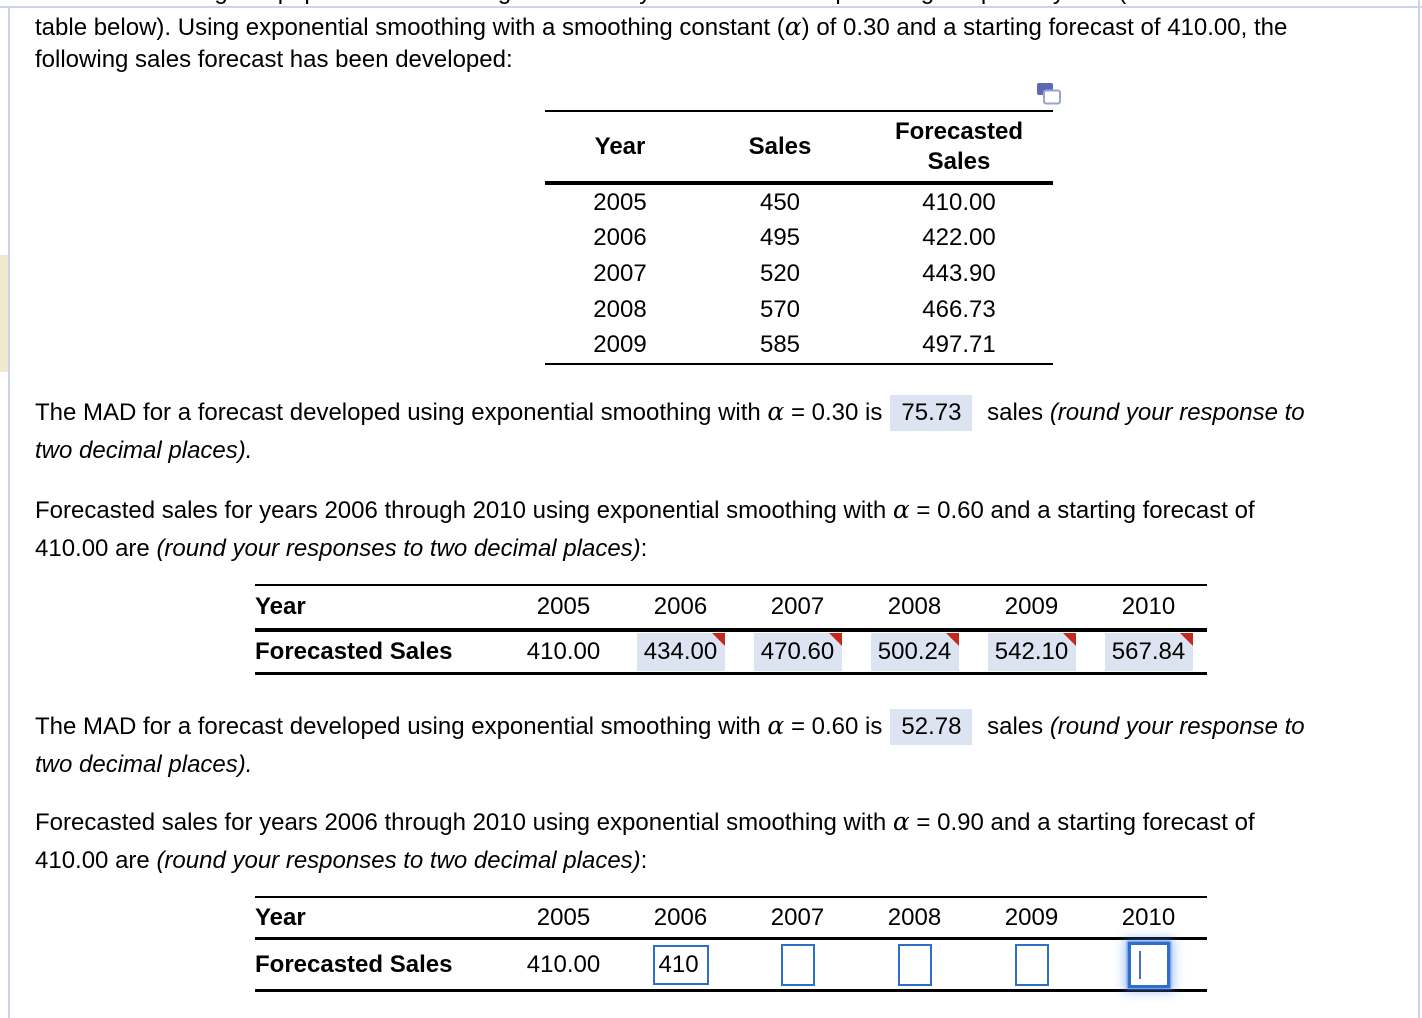 The height and width of the screenshot is (1018, 1422). Describe the element at coordinates (1031, 652) in the screenshot. I see `answer-2009: 542.10` at that location.